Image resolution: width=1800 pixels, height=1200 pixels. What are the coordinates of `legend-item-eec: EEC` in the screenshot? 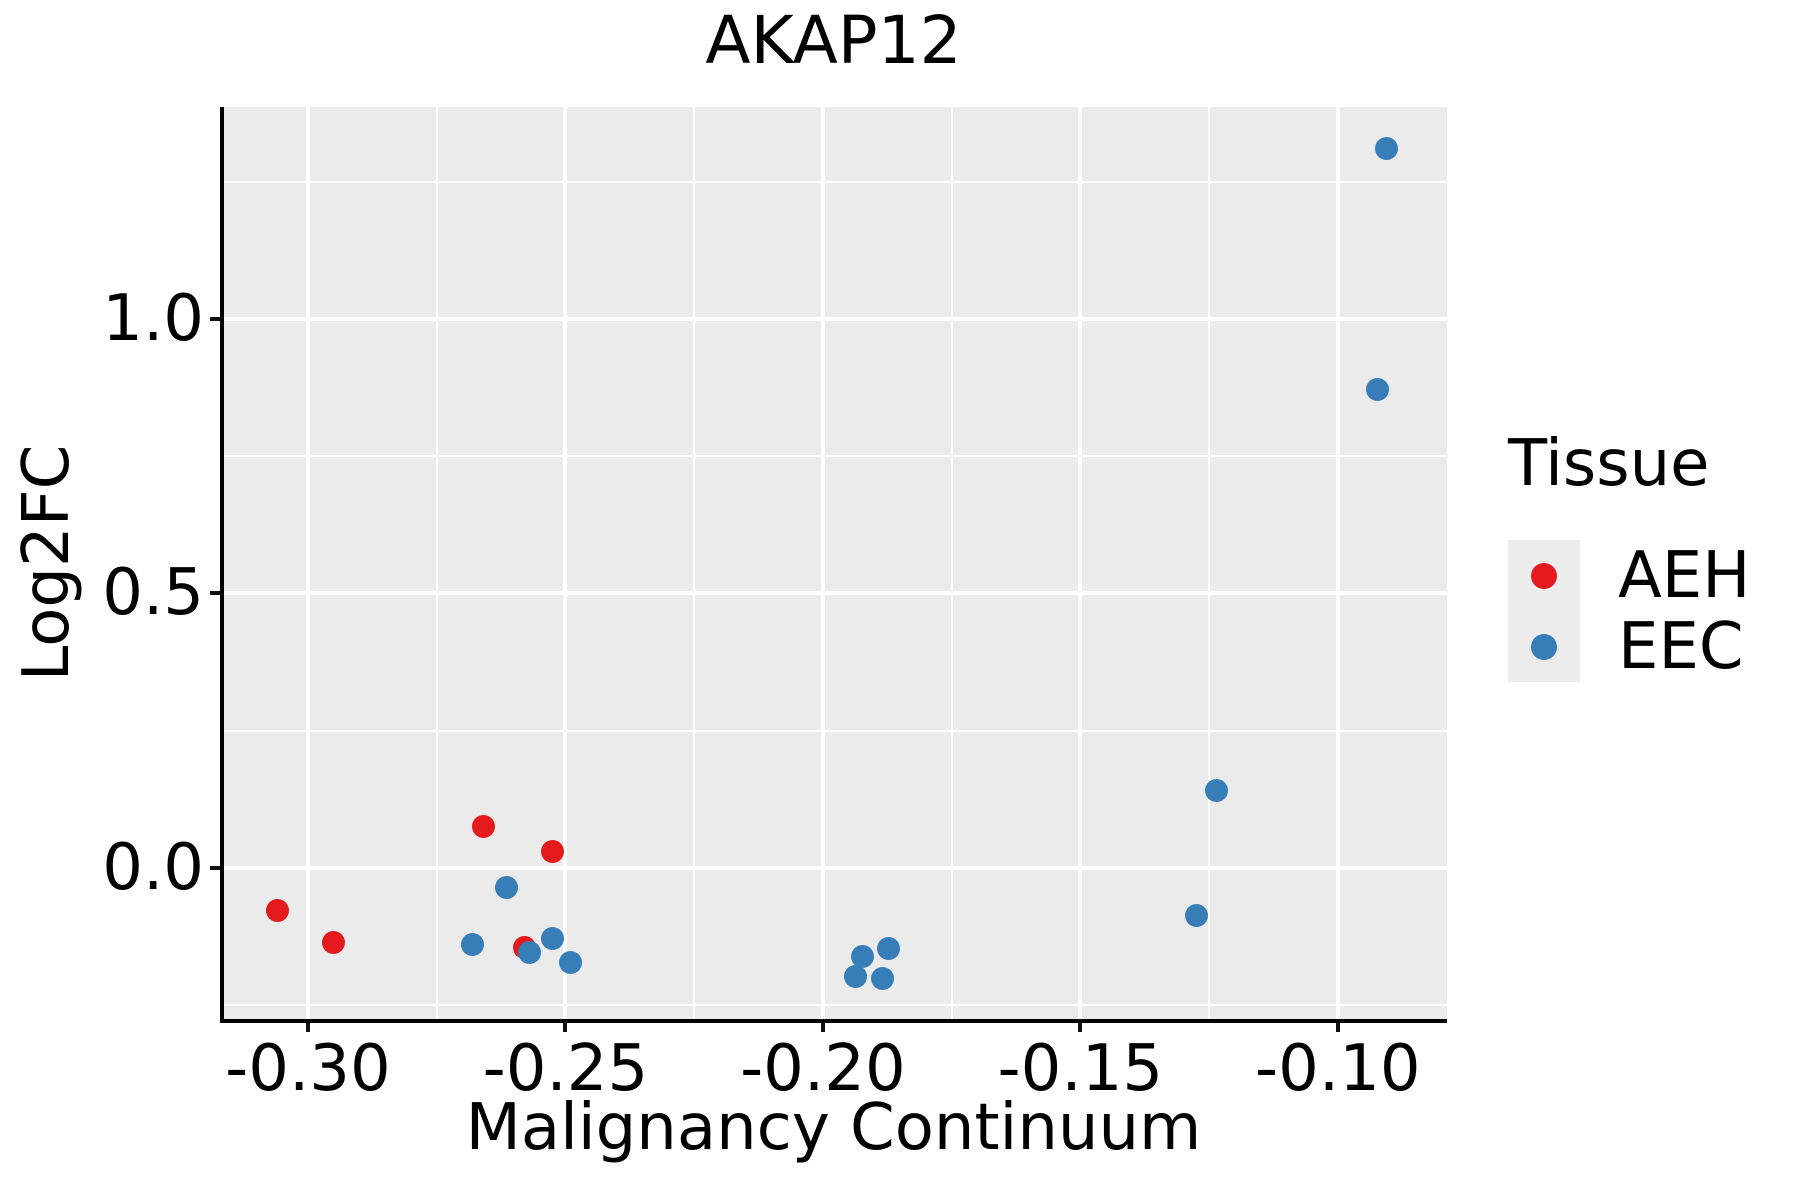 It's located at (1629, 646).